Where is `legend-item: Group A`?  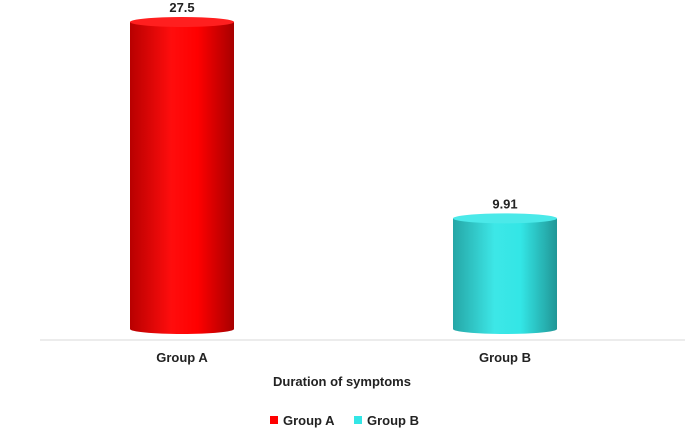
legend-item: Group A is located at coordinates (302, 420).